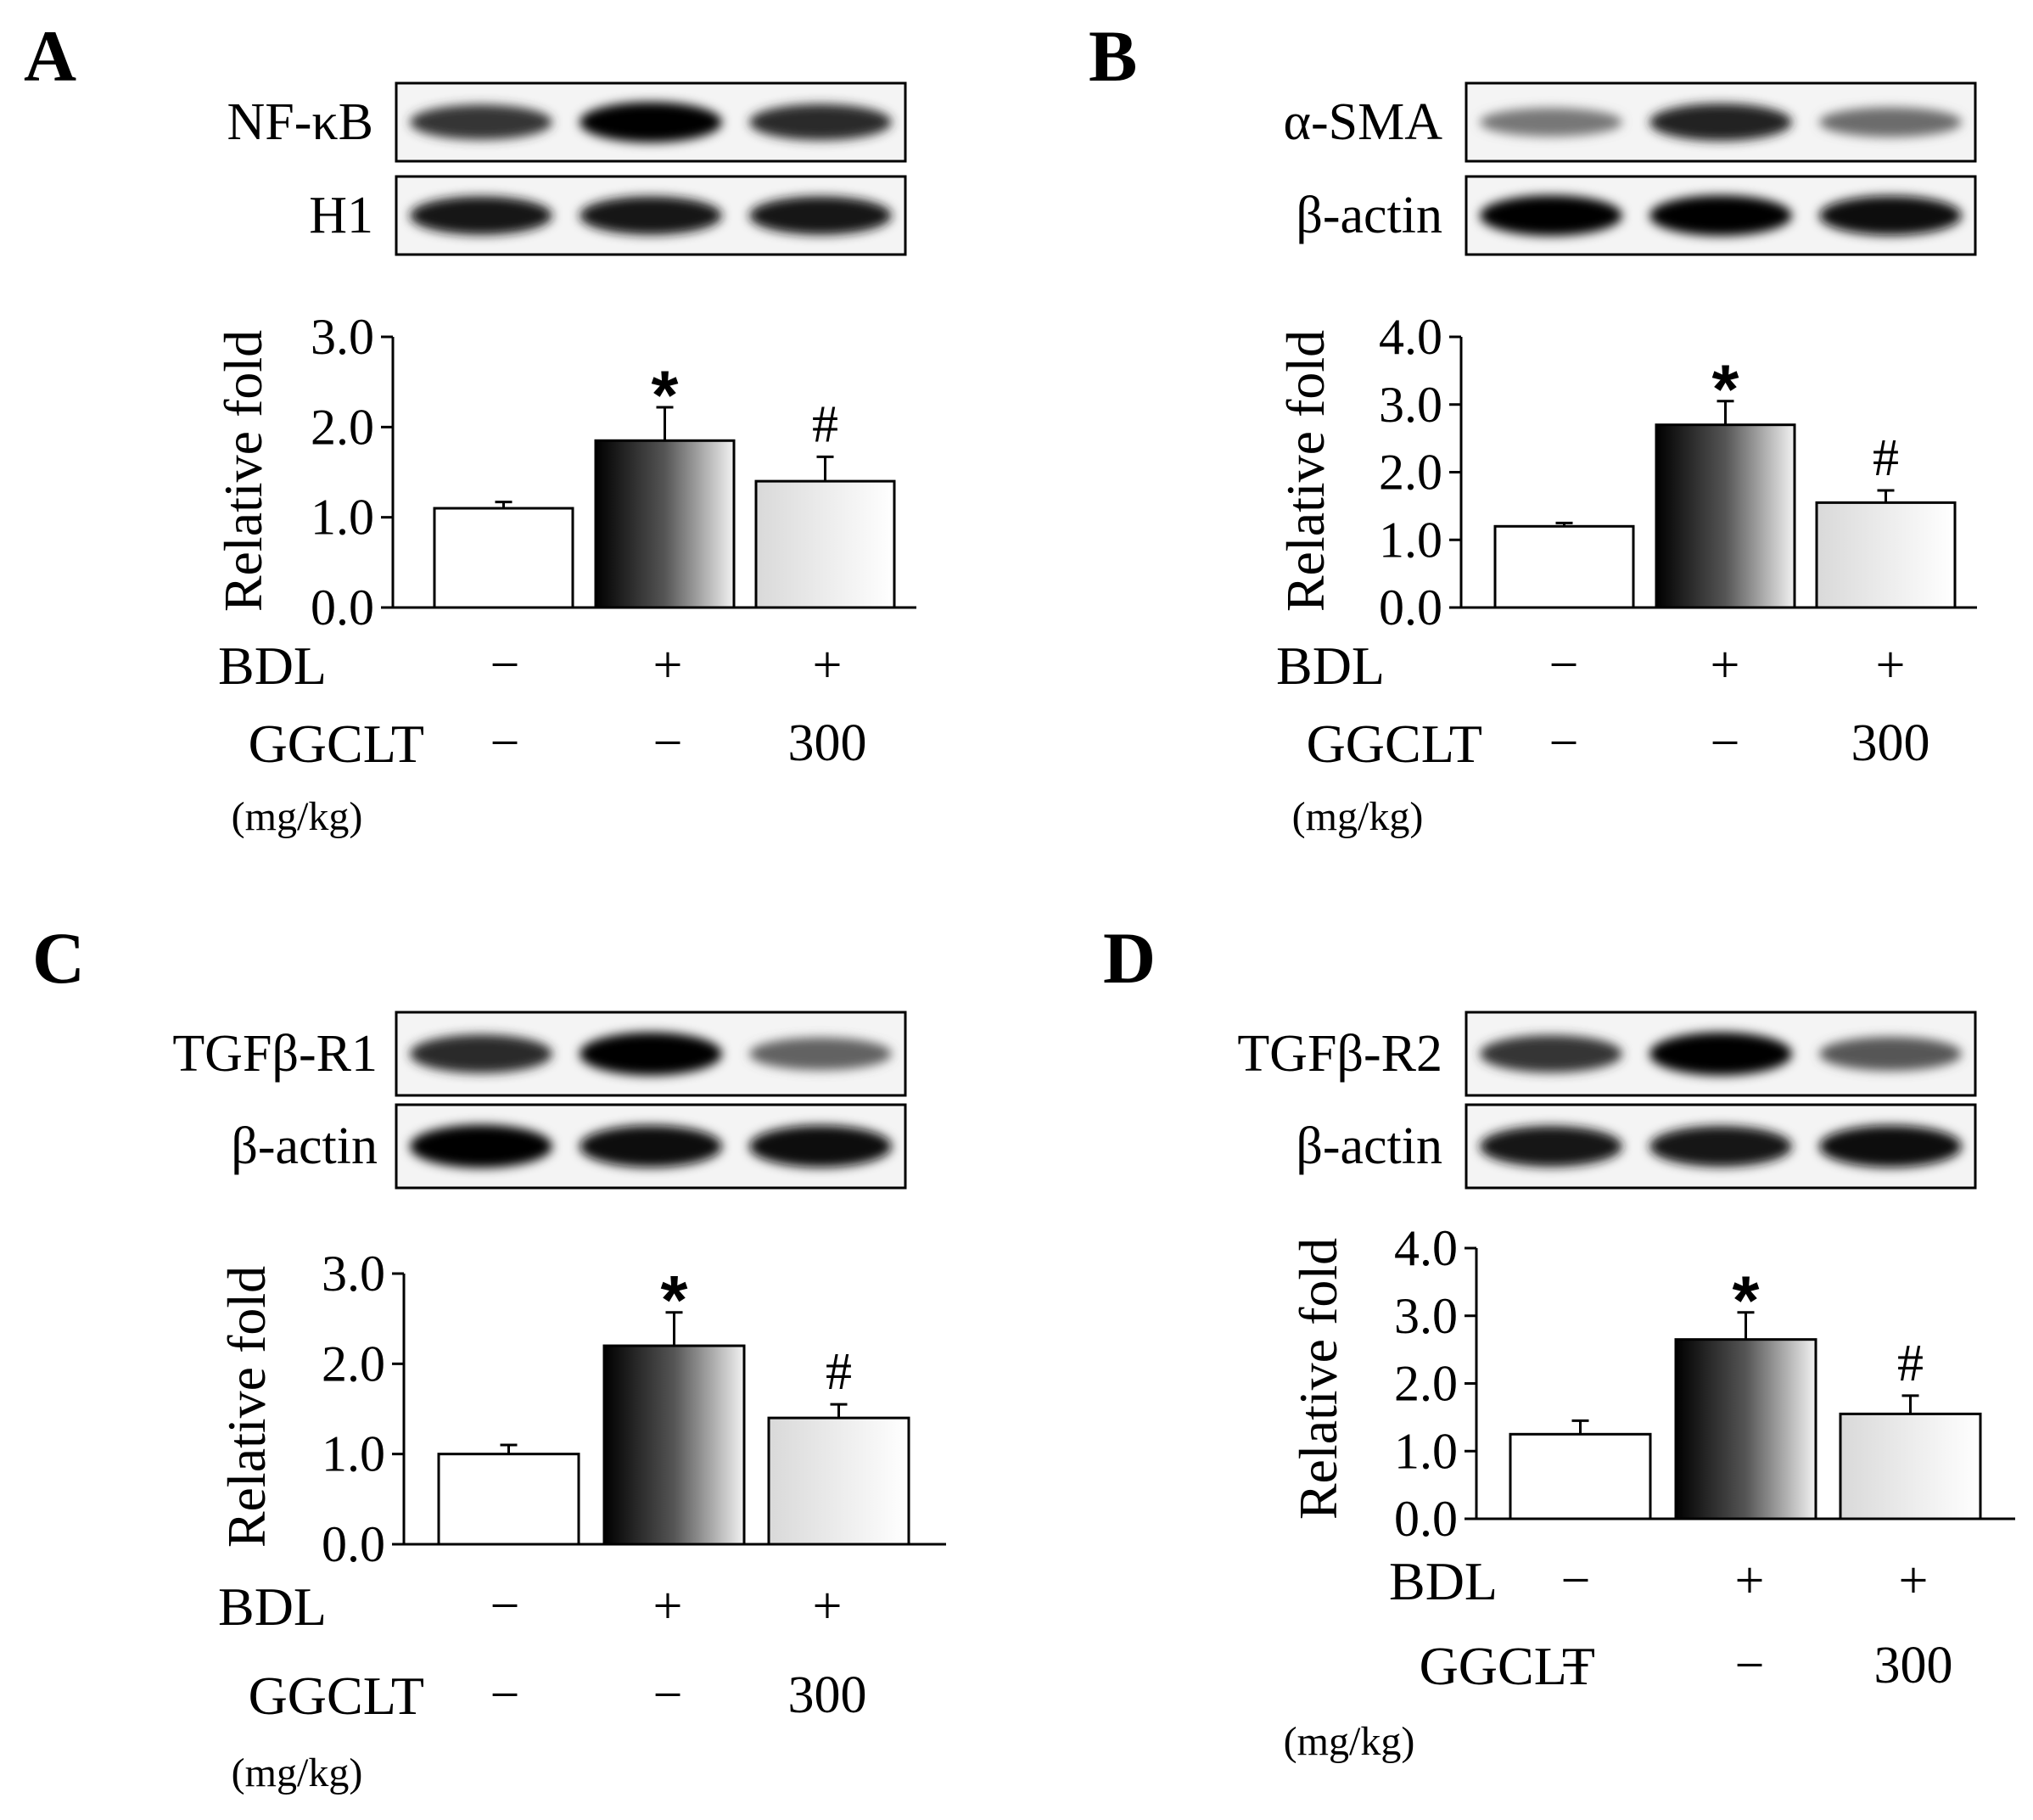 The height and width of the screenshot is (1820, 2033). I want to click on panel-label: B, so click(1113, 56).